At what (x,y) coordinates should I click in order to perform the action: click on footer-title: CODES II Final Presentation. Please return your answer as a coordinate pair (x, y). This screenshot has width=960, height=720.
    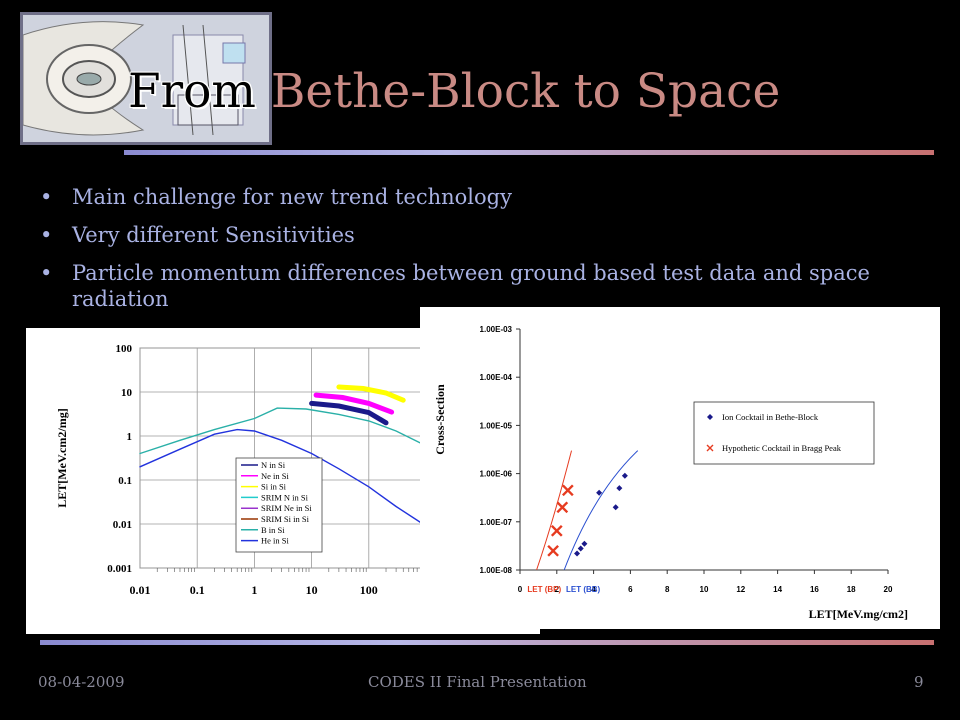
    Looking at the image, I should click on (477, 682).